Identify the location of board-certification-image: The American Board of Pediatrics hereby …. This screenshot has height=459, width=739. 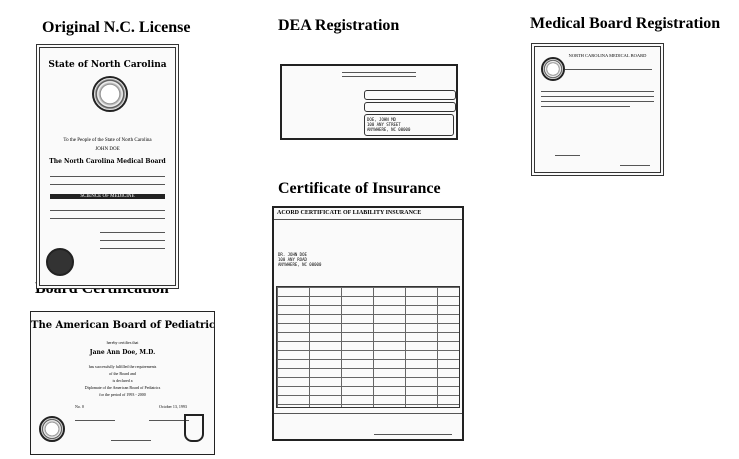
(122, 383).